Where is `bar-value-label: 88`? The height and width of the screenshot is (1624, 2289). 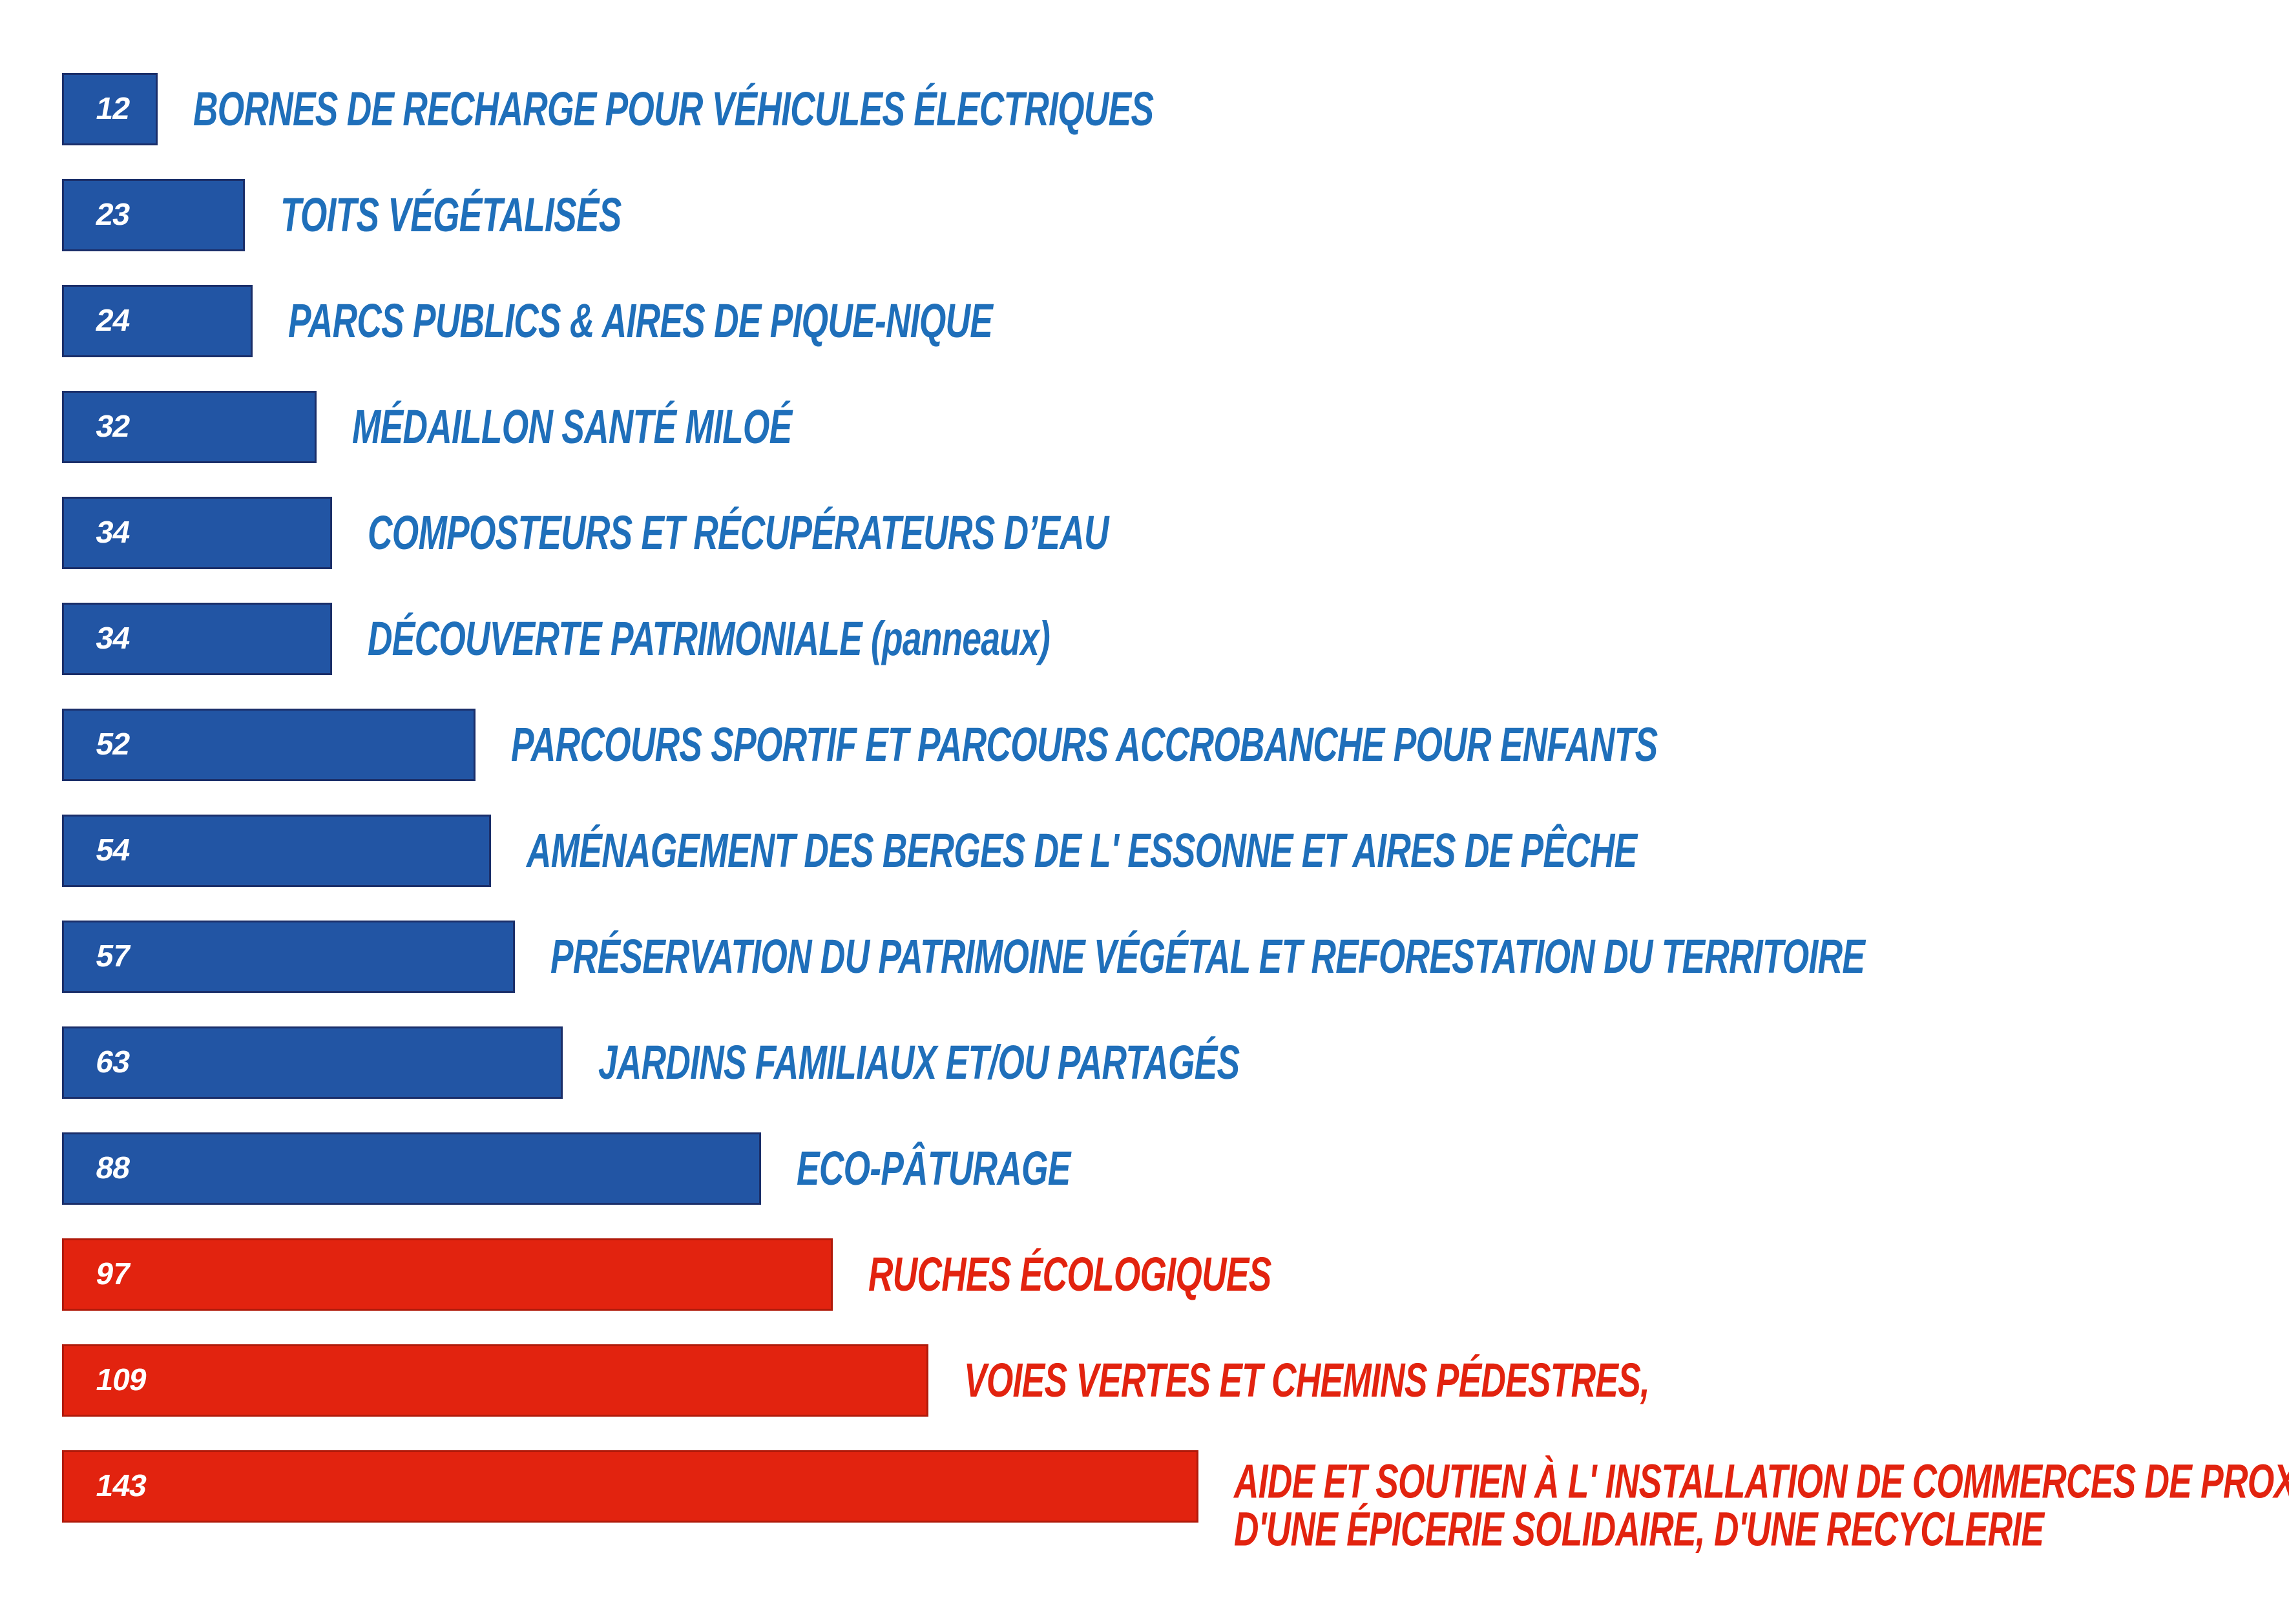
bar-value-label: 88 is located at coordinates (113, 1168).